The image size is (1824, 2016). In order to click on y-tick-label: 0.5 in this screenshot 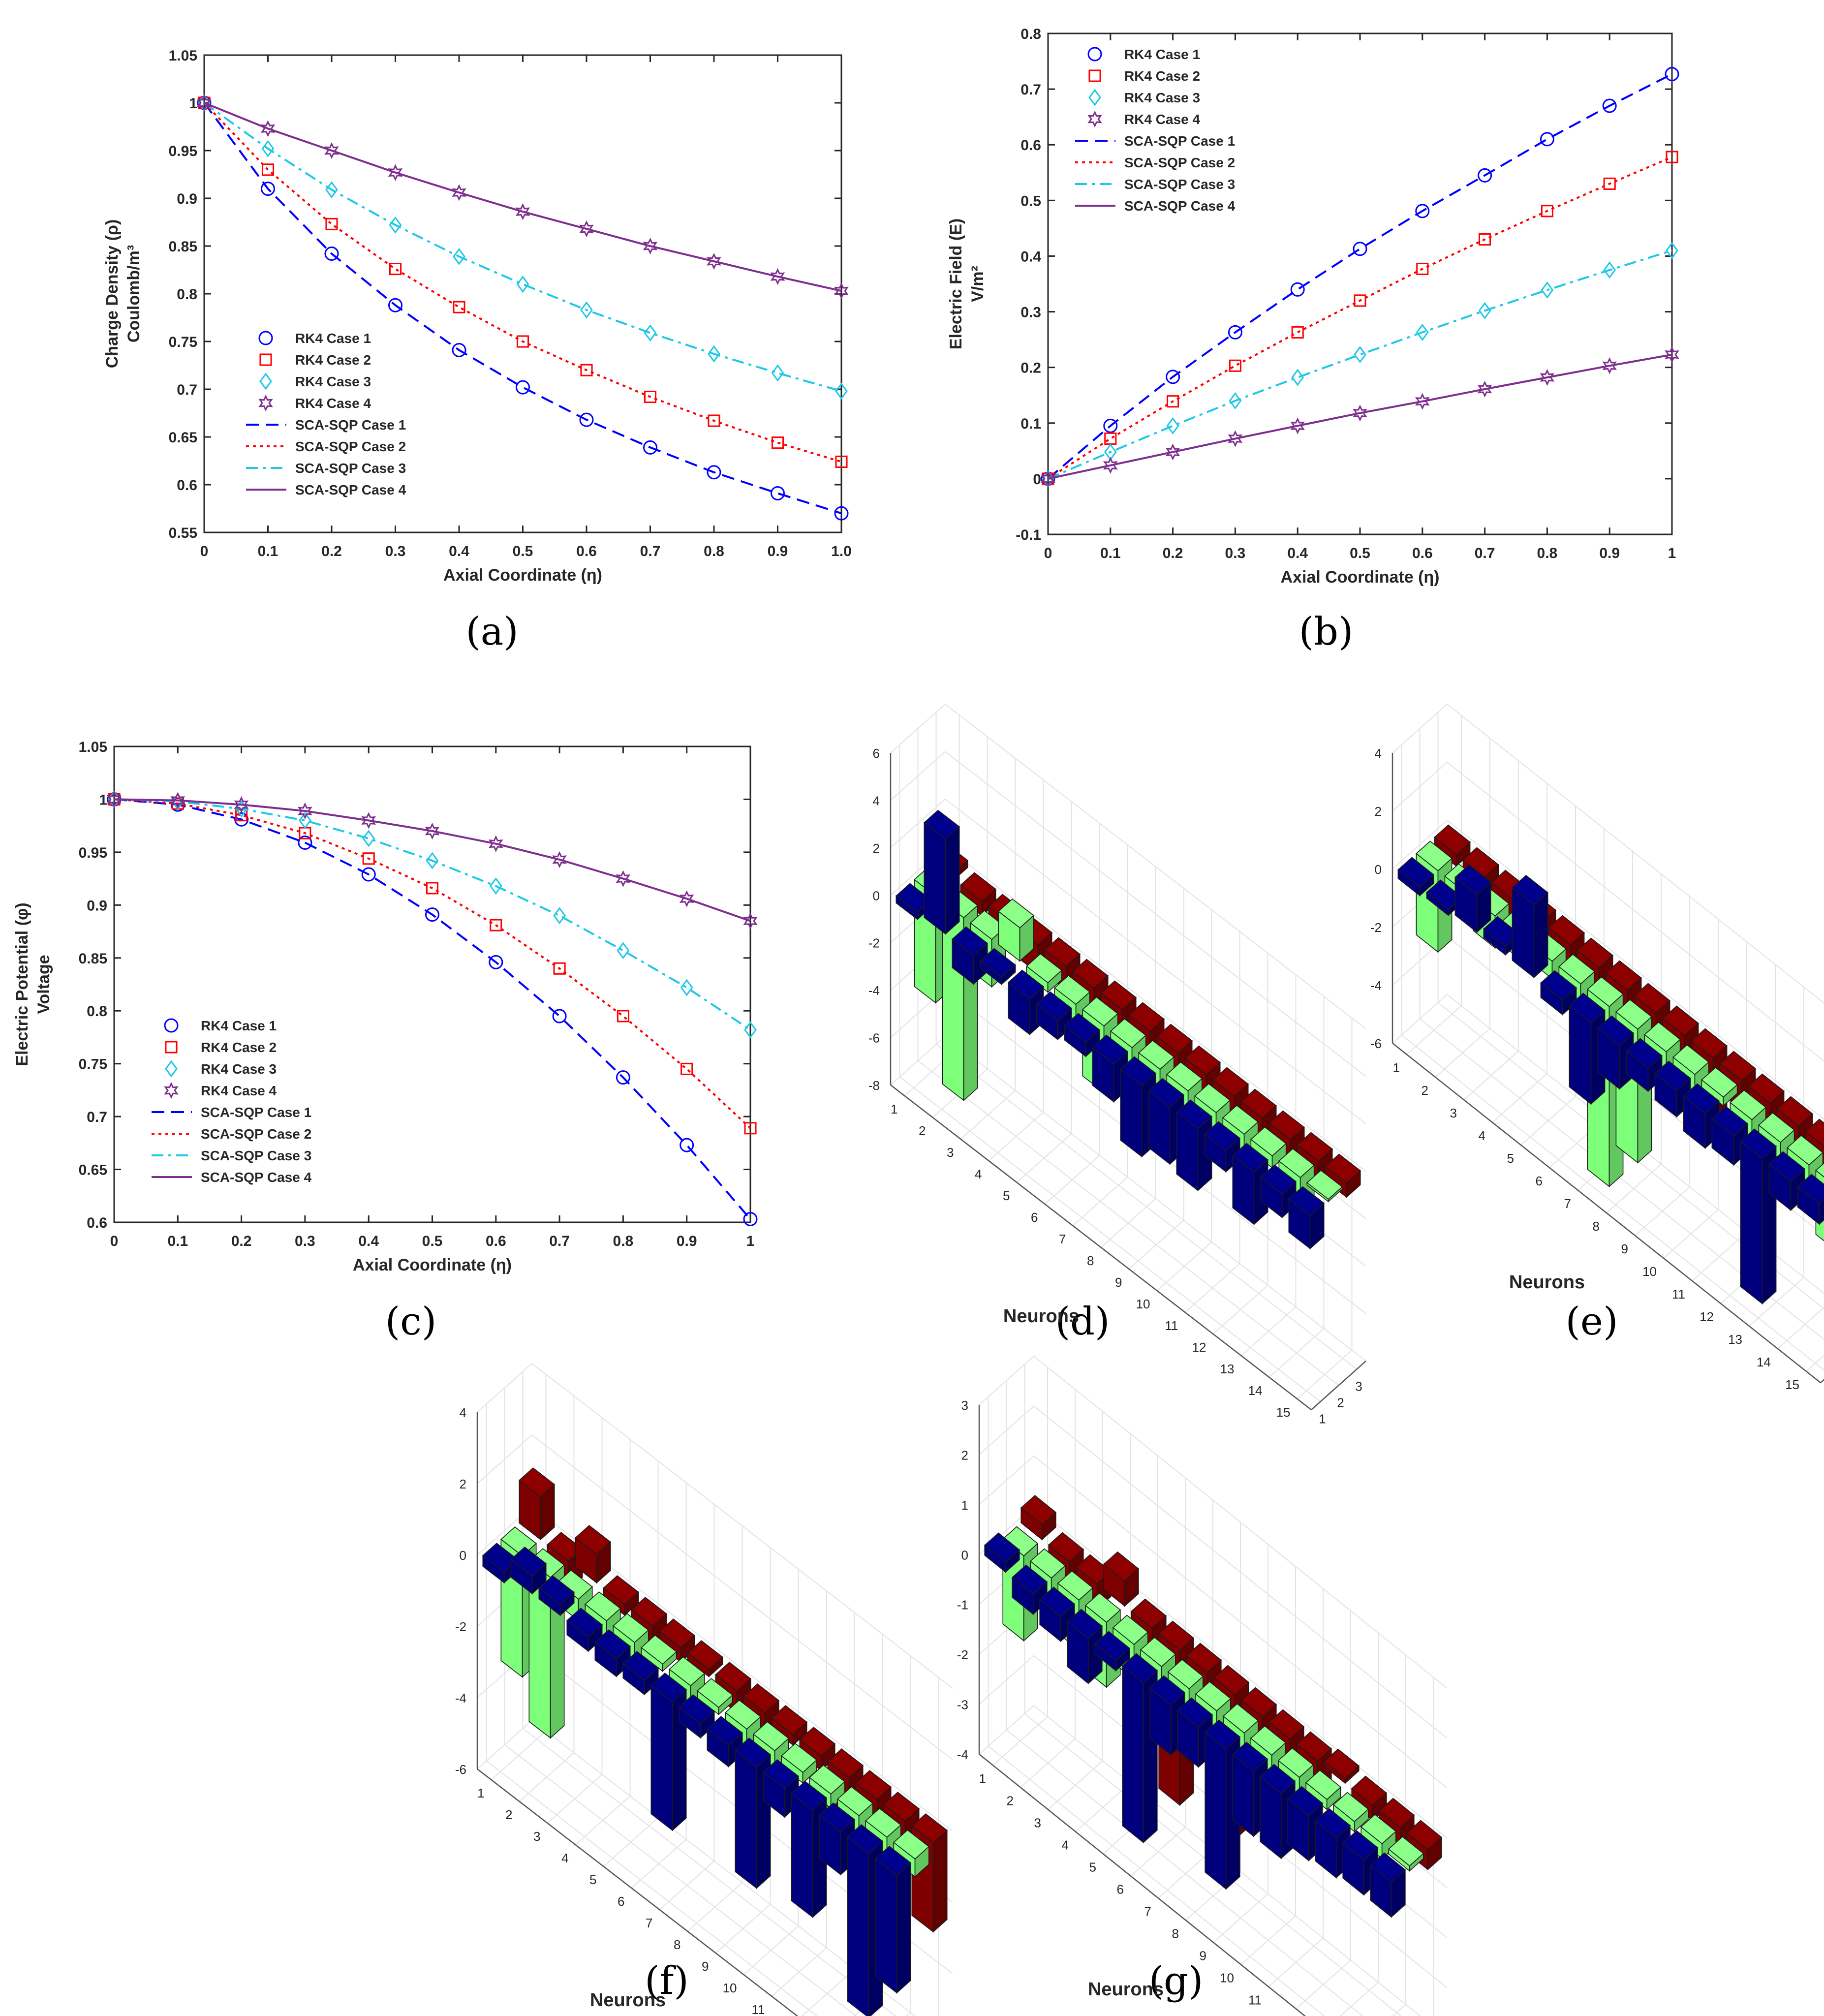, I will do `click(1030, 201)`.